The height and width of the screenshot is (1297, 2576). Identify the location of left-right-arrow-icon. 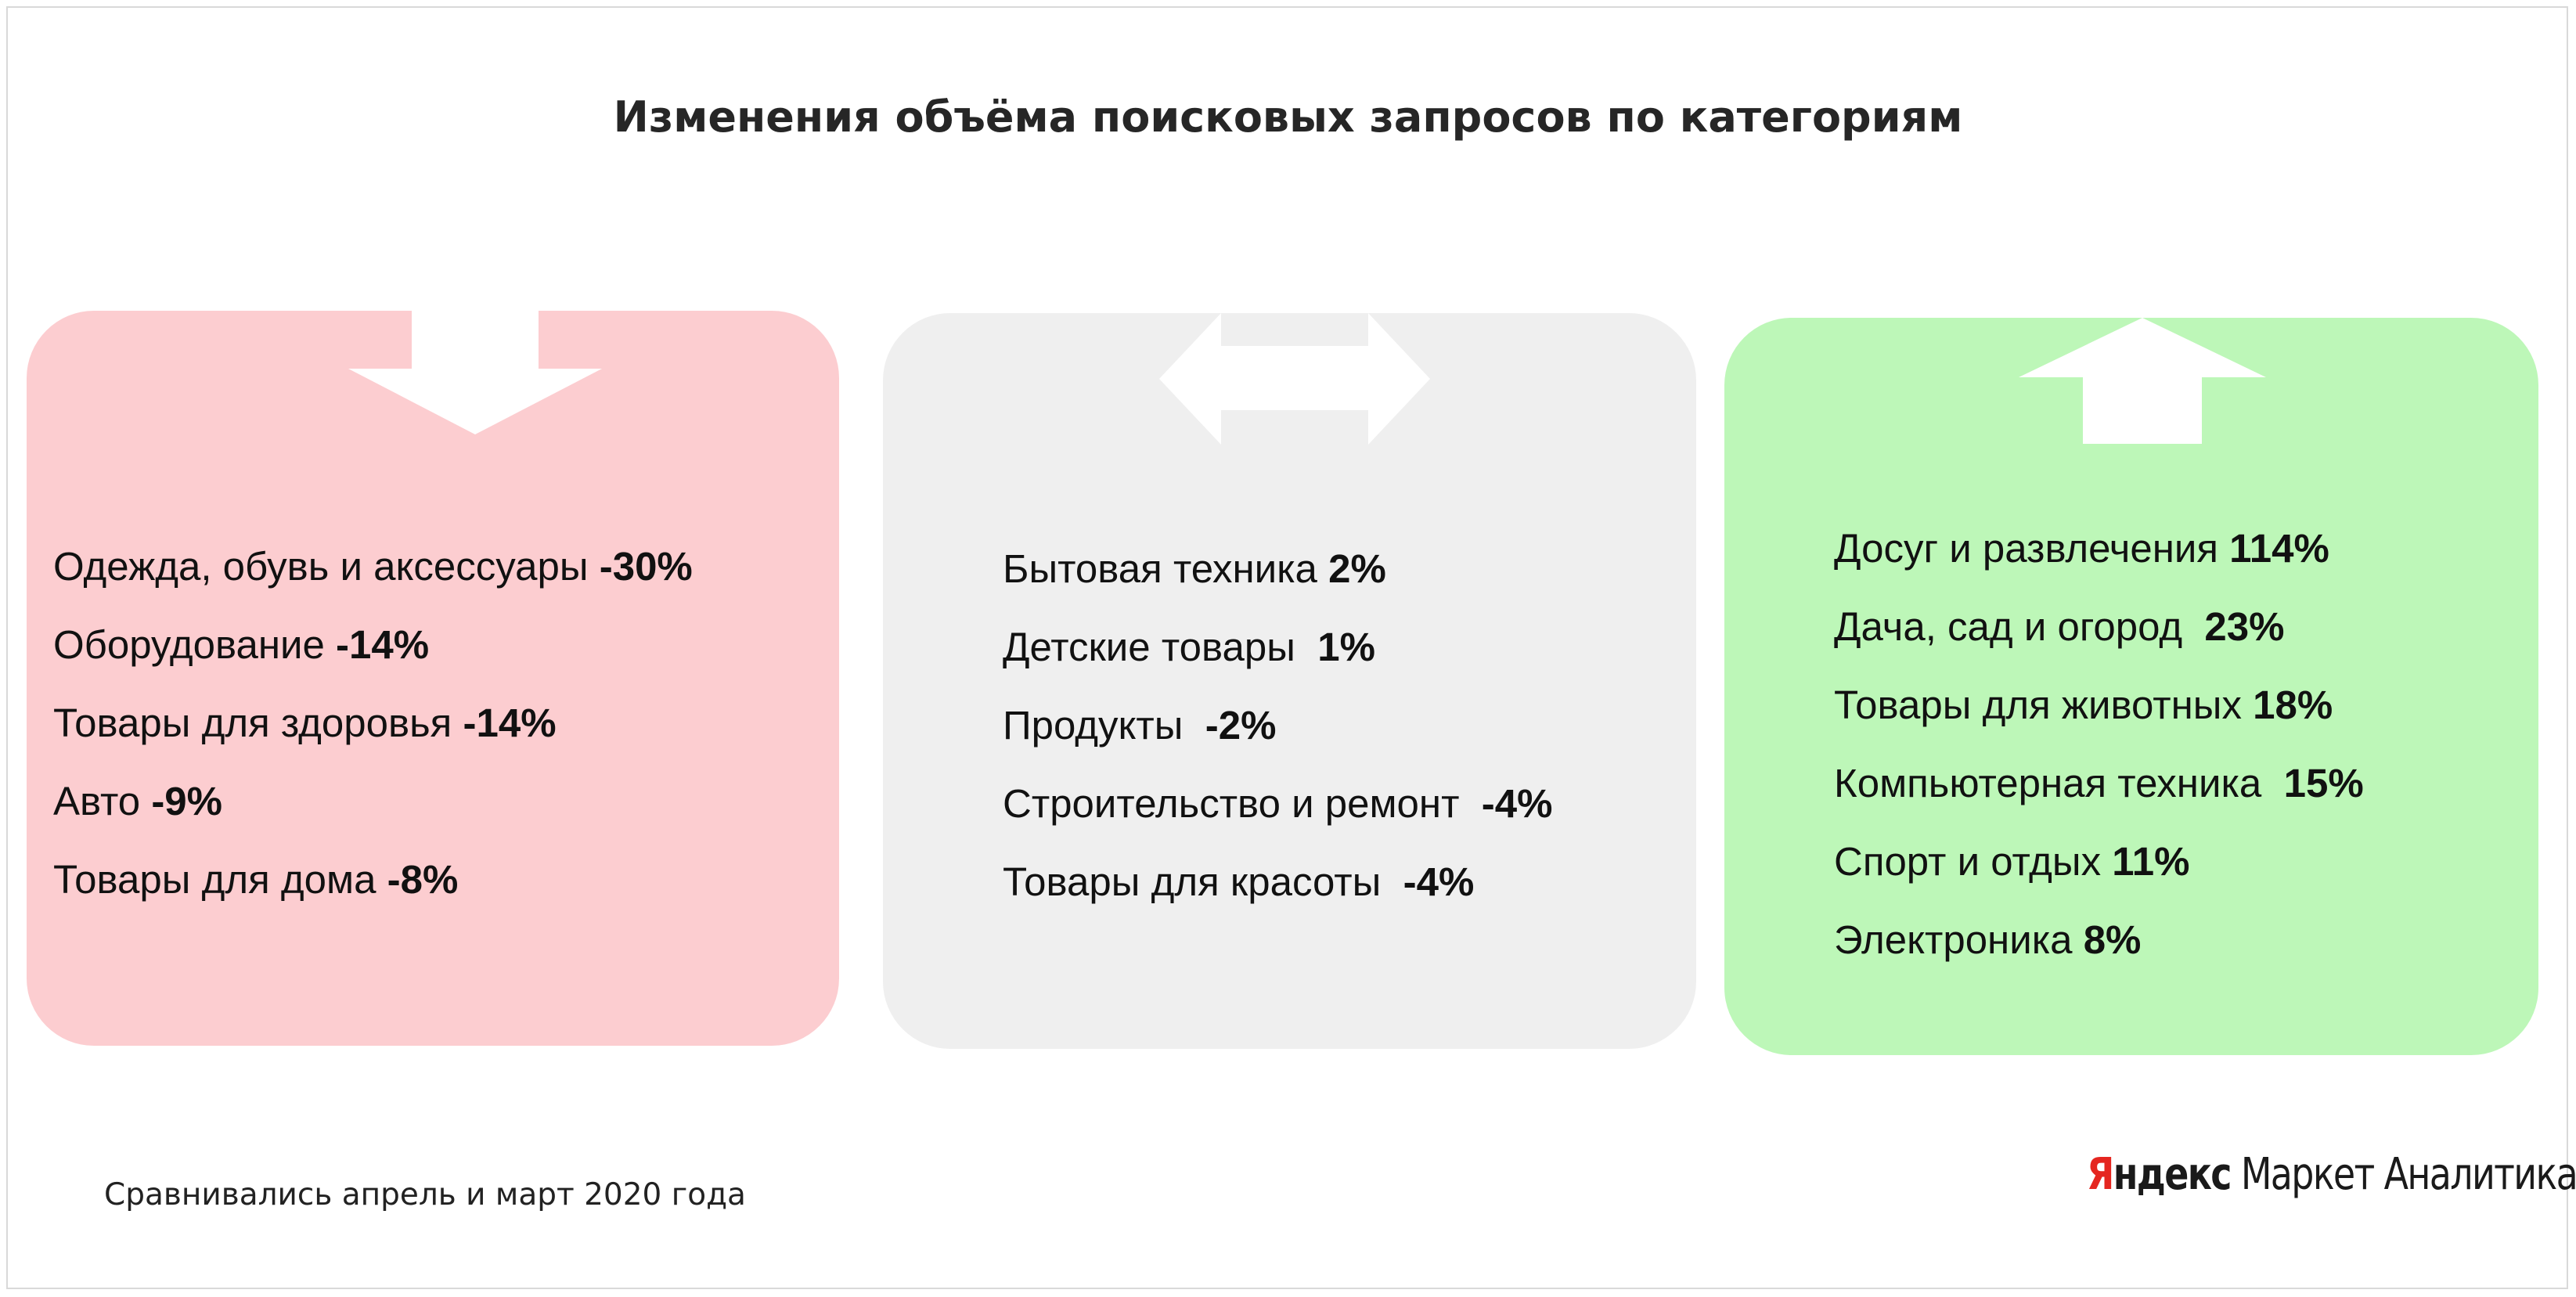
(1294, 379).